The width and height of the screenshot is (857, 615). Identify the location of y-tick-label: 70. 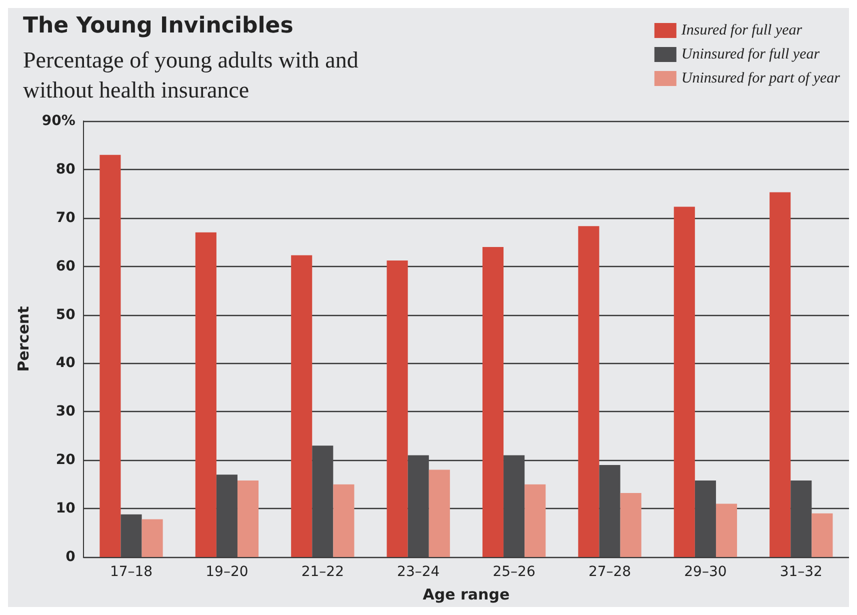
(66, 218).